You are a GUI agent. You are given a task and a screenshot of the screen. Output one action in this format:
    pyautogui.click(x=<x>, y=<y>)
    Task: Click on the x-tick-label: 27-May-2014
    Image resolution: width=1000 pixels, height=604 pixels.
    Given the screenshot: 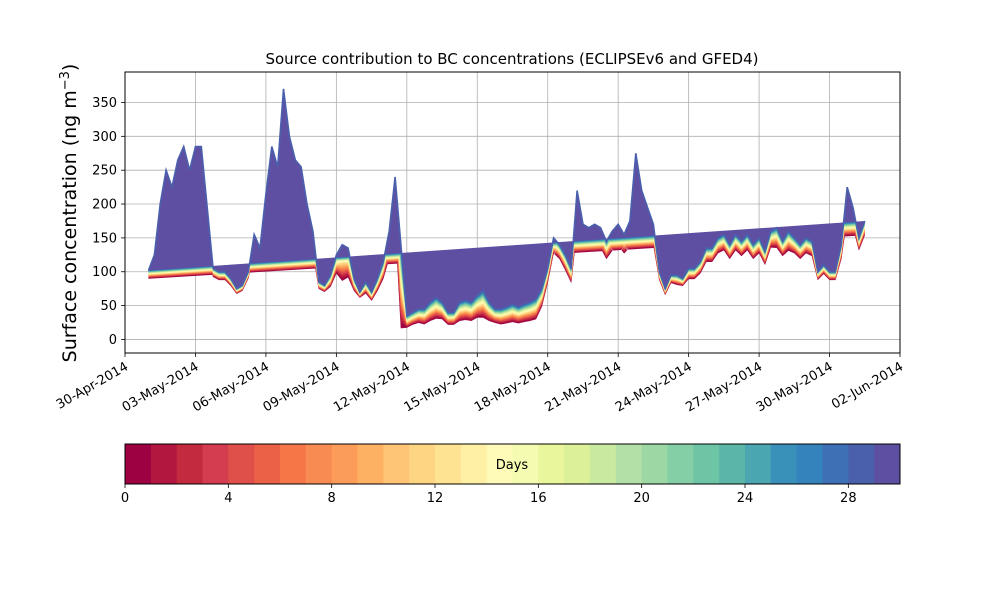 What is the action you would take?
    pyautogui.click(x=724, y=387)
    